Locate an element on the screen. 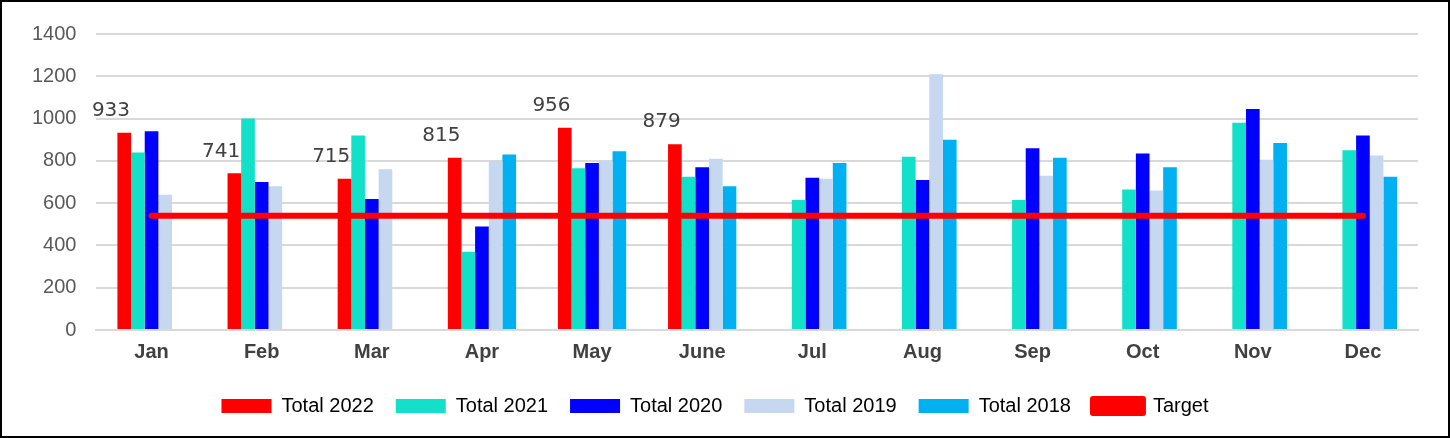 This screenshot has width=1450, height=438. y-tick-label: 0 is located at coordinates (71, 328).